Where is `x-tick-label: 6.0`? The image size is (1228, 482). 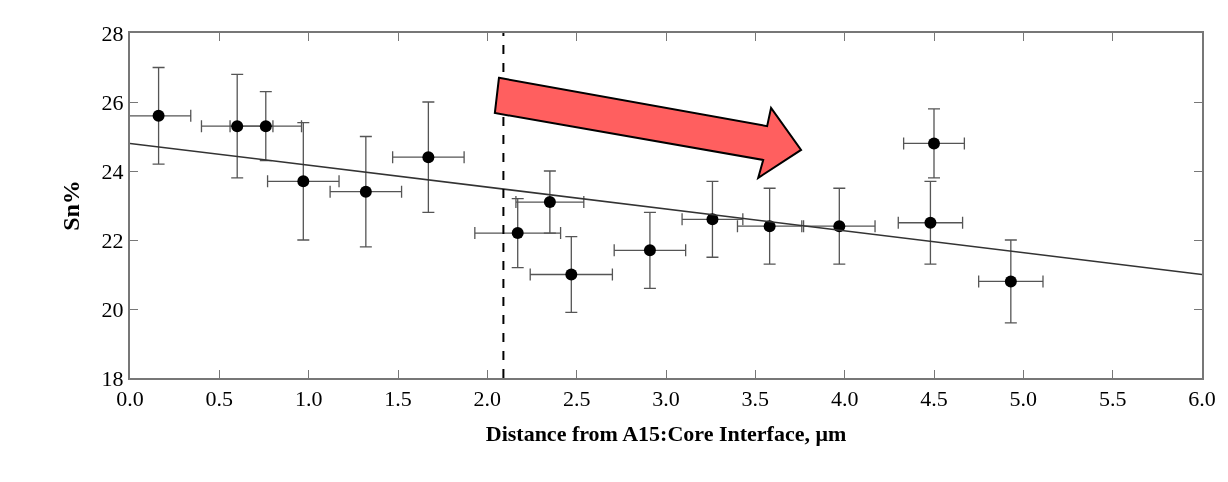 x-tick-label: 6.0 is located at coordinates (1202, 399).